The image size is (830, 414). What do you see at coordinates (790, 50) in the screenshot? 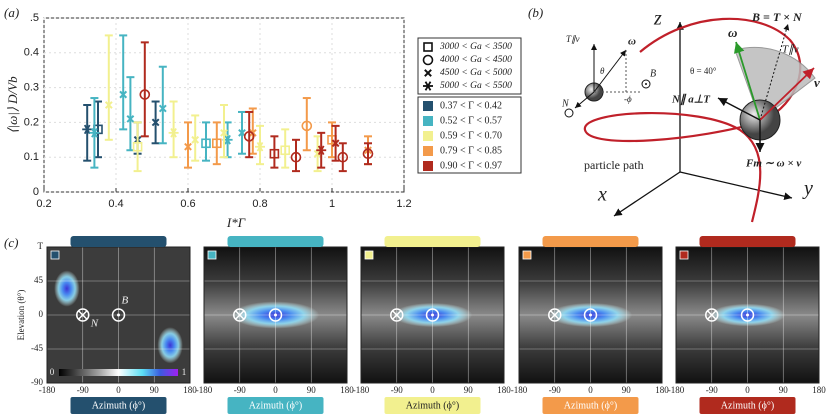
I see `label: T∥v` at bounding box center [790, 50].